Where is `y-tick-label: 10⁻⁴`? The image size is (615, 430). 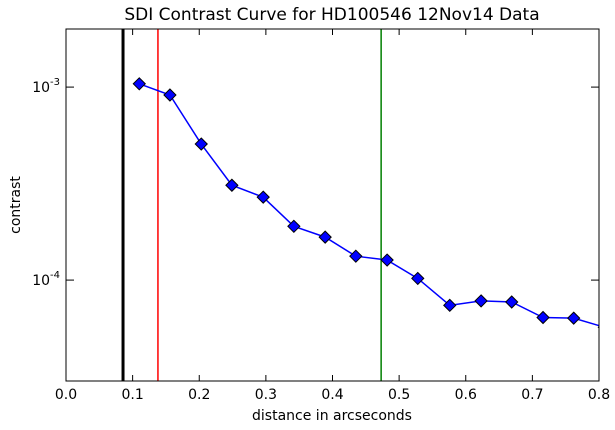 y-tick-label: 10⁻⁴ is located at coordinates (46, 279).